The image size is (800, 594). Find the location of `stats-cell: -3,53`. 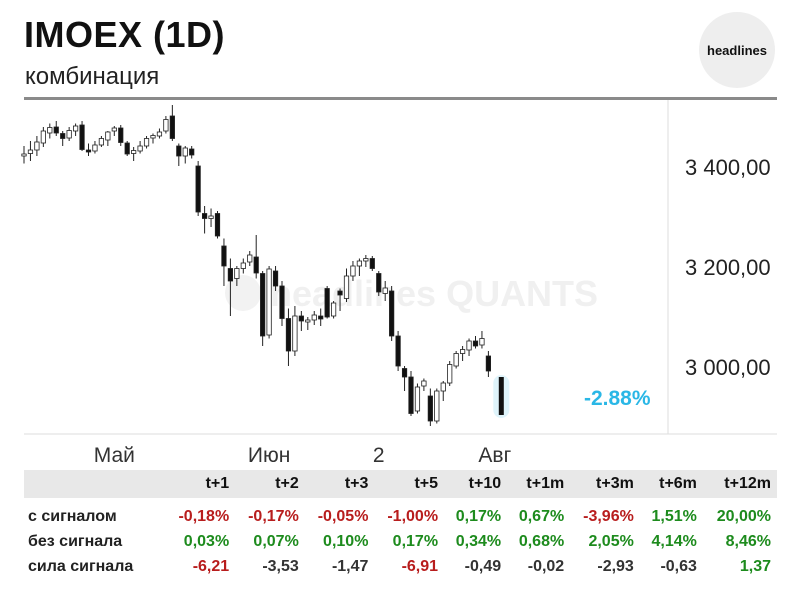

stats-cell: -3,53 is located at coordinates (280, 566).